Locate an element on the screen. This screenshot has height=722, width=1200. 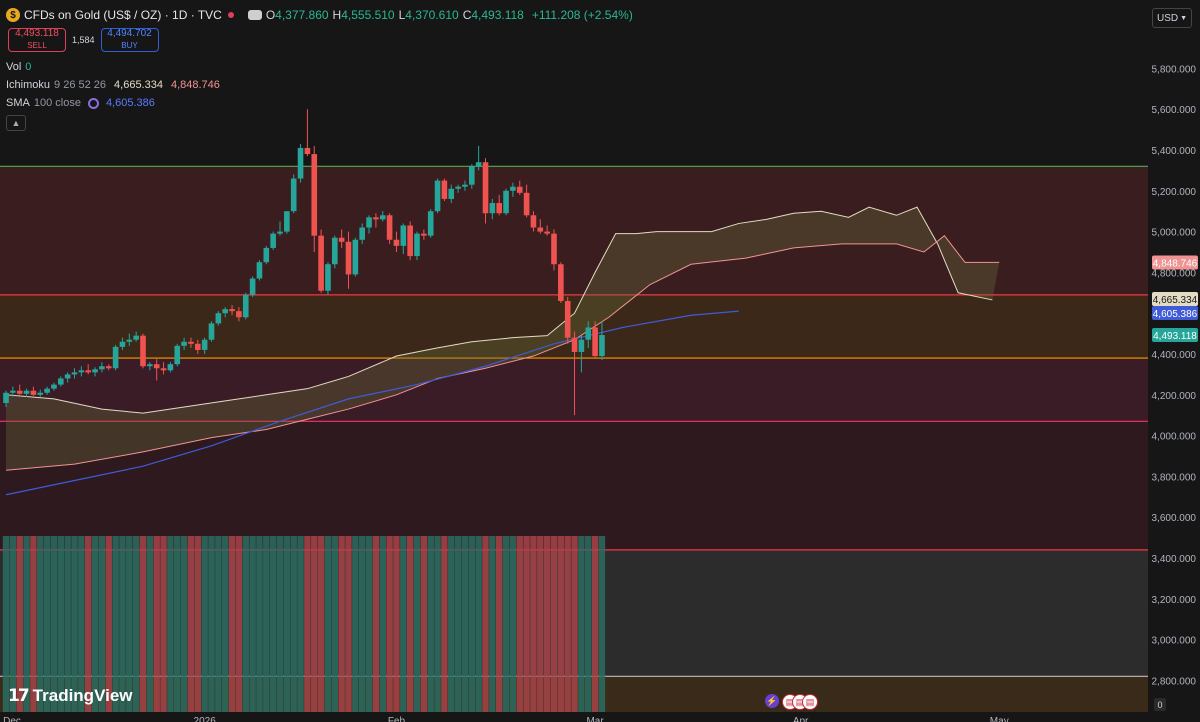
y-tick-label: 3,600.000 is located at coordinates (1174, 518).